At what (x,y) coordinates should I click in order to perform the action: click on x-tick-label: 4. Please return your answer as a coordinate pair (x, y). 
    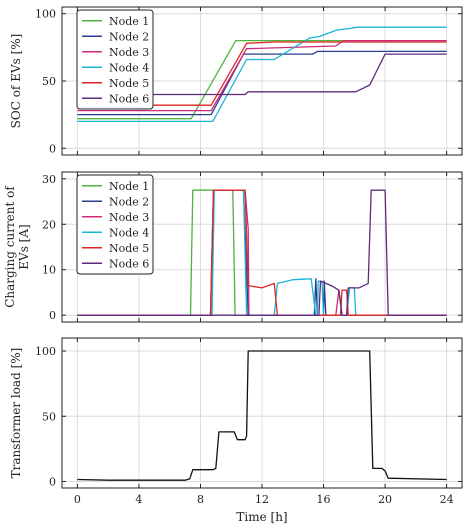
    Looking at the image, I should click on (138, 499).